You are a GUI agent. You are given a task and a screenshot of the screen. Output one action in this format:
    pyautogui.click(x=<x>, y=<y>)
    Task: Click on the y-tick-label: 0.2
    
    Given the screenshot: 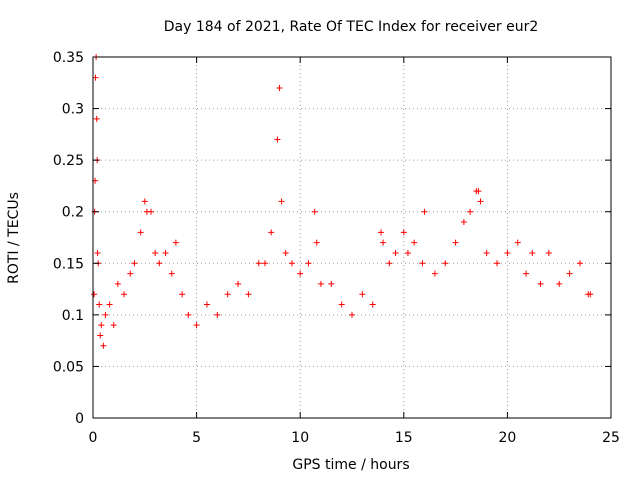 What is the action you would take?
    pyautogui.click(x=73, y=213)
    